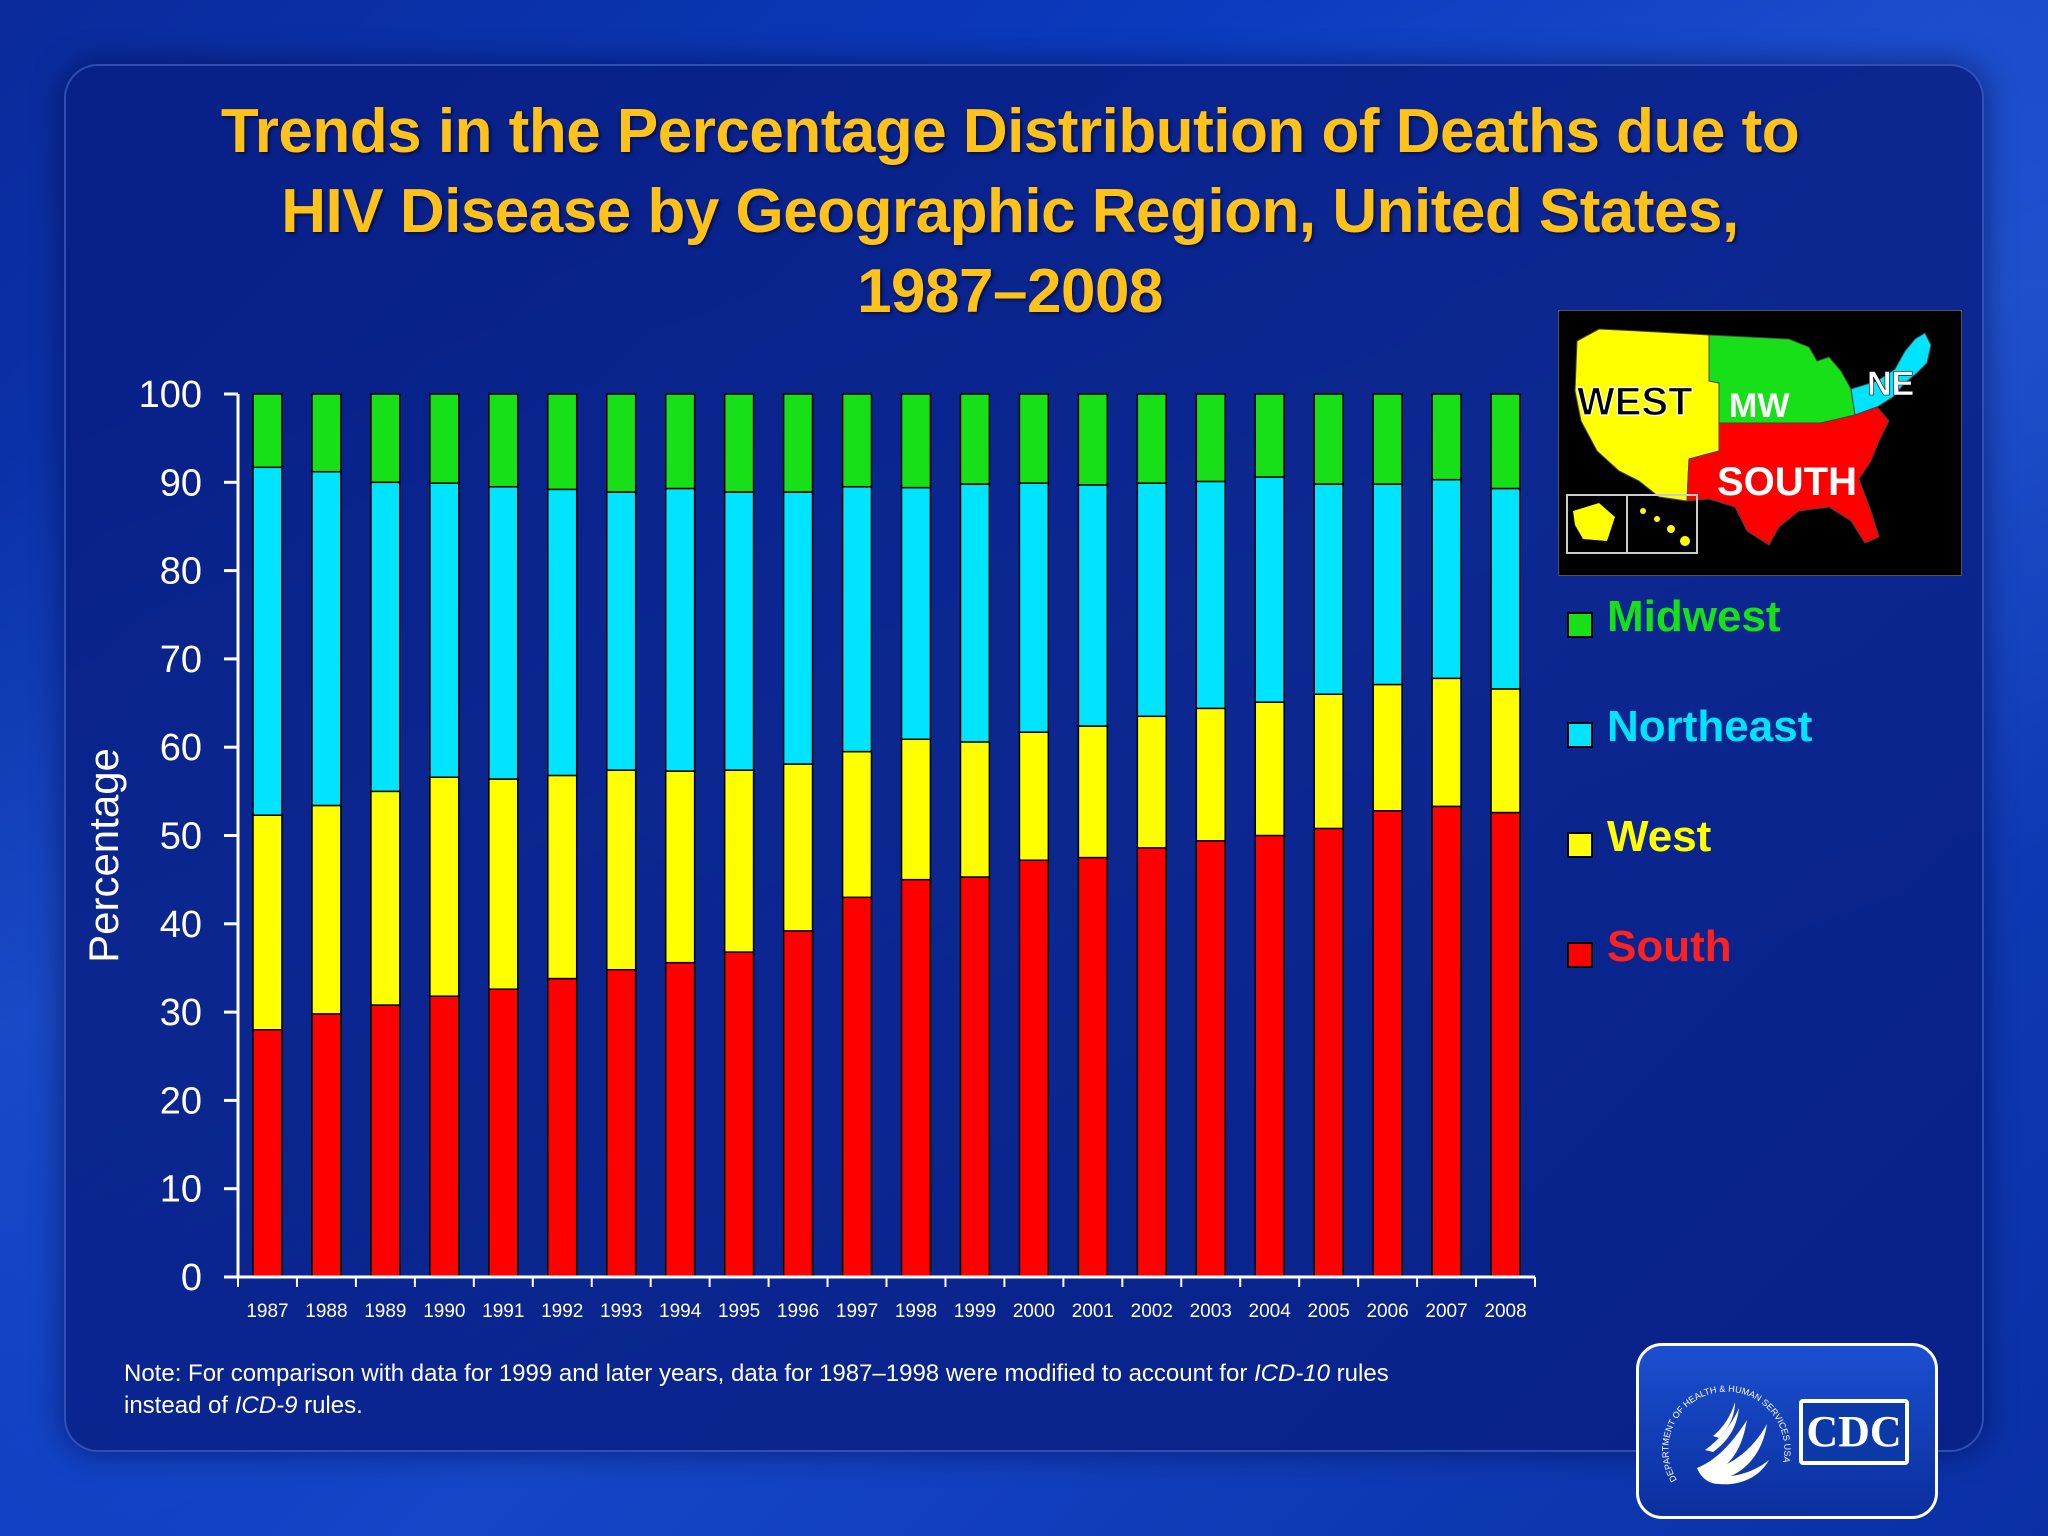  What do you see at coordinates (1034, 796) in the screenshot?
I see `bar-west-2000` at bounding box center [1034, 796].